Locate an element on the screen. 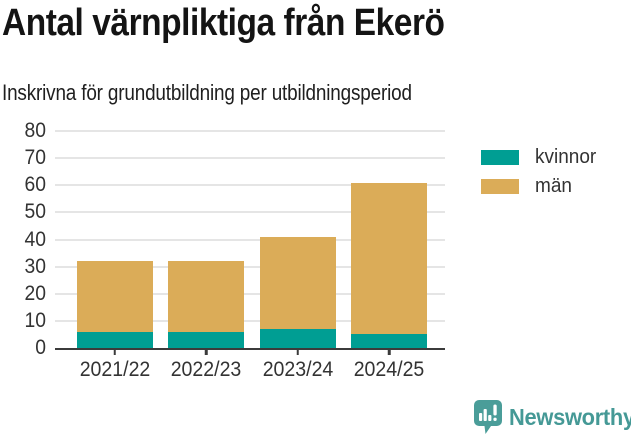  x-tick-label-2022/23: 2022/23 is located at coordinates (206, 369).